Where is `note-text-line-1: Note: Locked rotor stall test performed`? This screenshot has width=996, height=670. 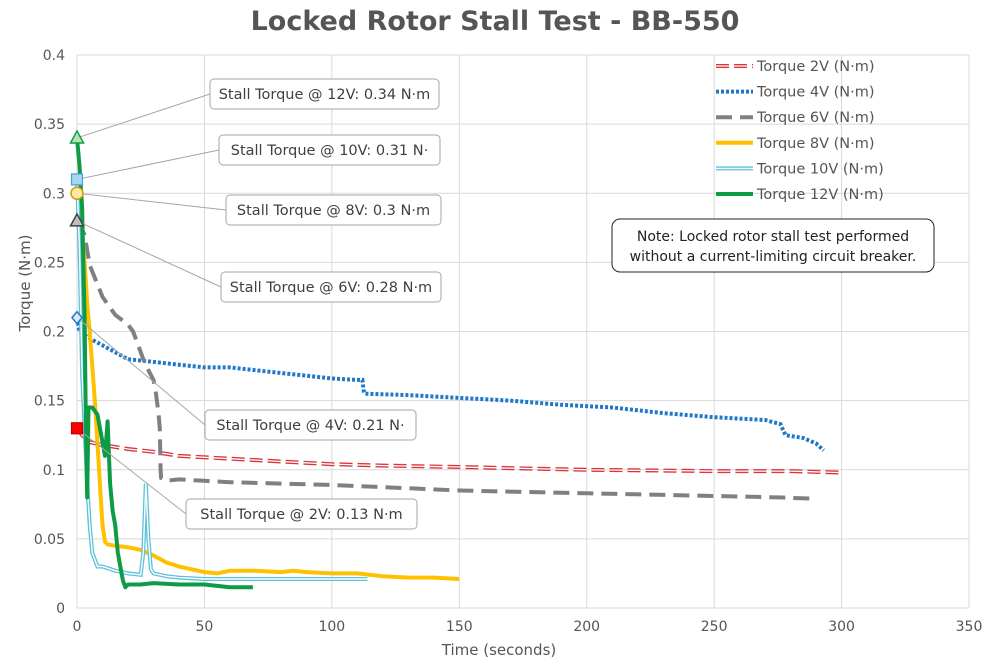
note-text-line-1: Note: Locked rotor stall test performed is located at coordinates (773, 237).